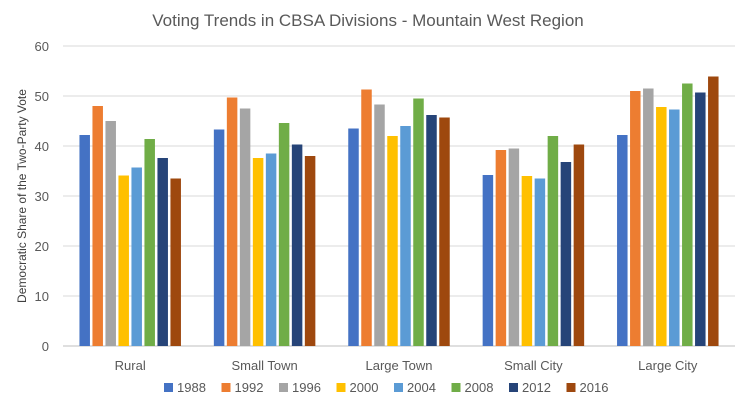 This screenshot has height=407, width=750. I want to click on legend-label: 1988, so click(191, 387).